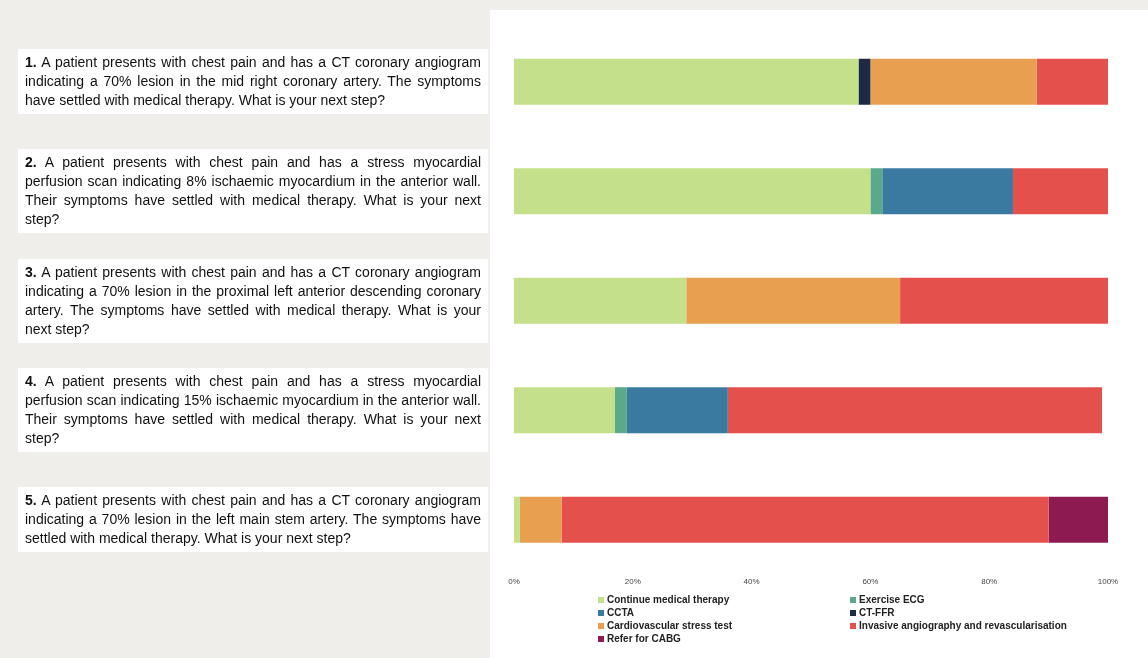 The height and width of the screenshot is (658, 1148). What do you see at coordinates (632, 582) in the screenshot?
I see `x-tick-label: 20%` at bounding box center [632, 582].